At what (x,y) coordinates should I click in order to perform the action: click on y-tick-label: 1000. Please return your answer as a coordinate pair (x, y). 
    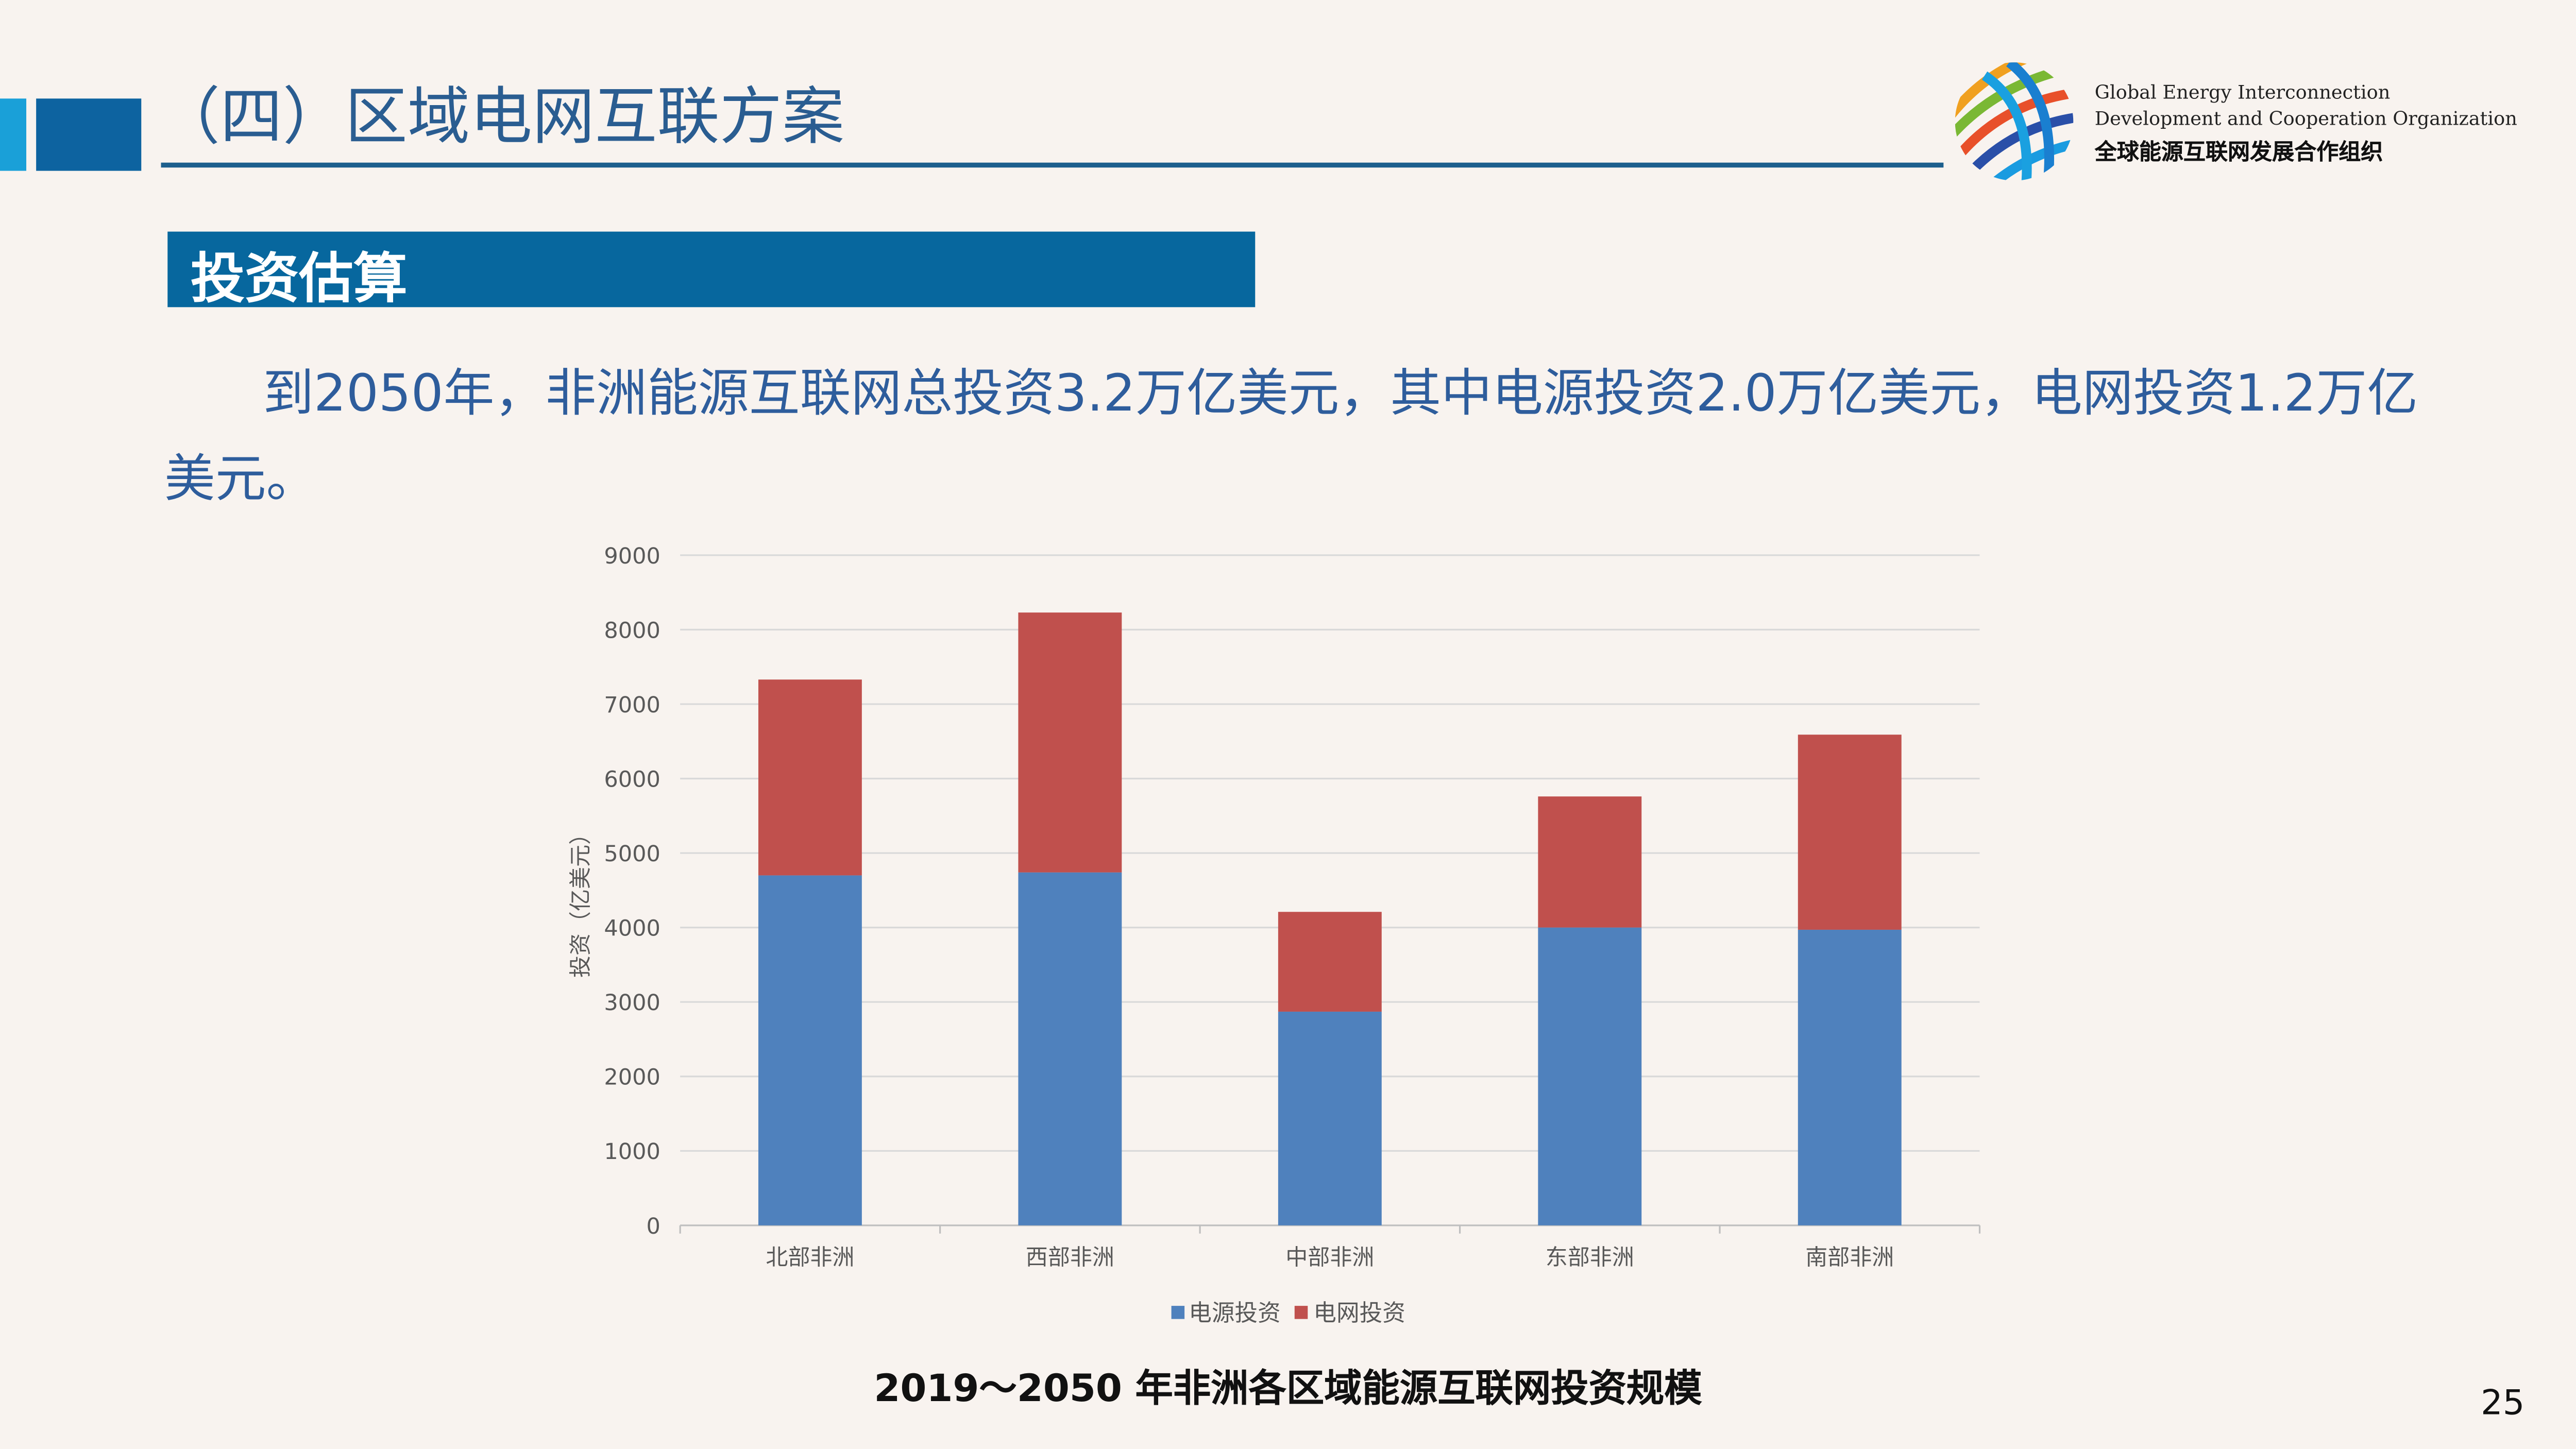
    Looking at the image, I should click on (632, 1152).